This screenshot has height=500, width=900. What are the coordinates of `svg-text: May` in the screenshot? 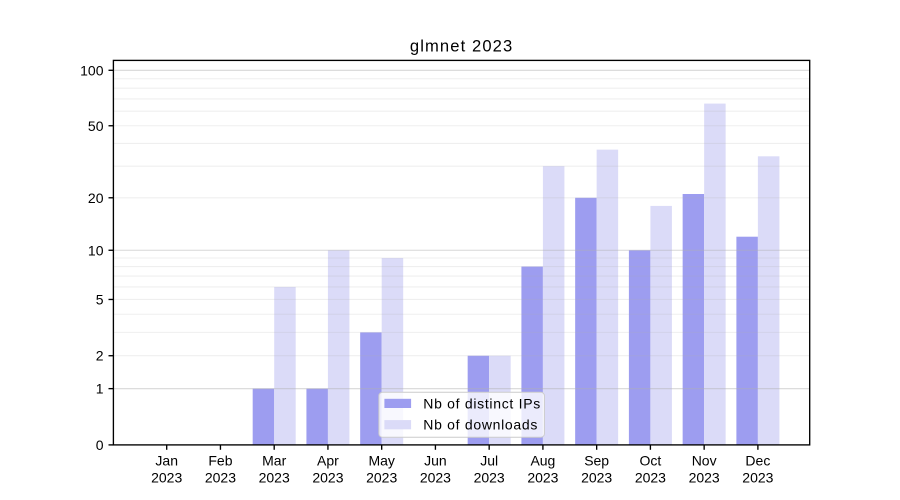 It's located at (381, 461).